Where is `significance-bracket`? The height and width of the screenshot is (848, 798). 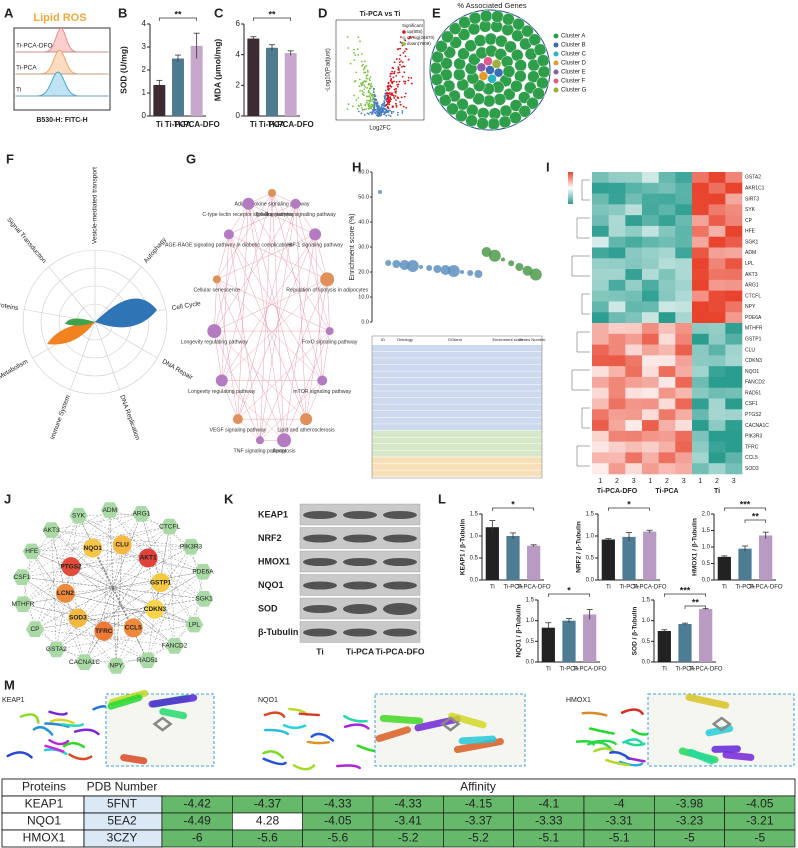
significance-bracket is located at coordinates (513, 509).